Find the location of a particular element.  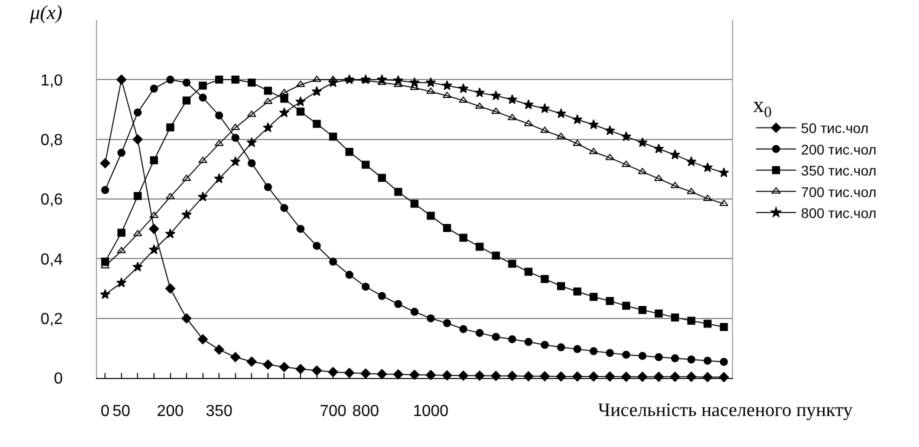

legend-title: x$_{0}$ is located at coordinates (762, 106).